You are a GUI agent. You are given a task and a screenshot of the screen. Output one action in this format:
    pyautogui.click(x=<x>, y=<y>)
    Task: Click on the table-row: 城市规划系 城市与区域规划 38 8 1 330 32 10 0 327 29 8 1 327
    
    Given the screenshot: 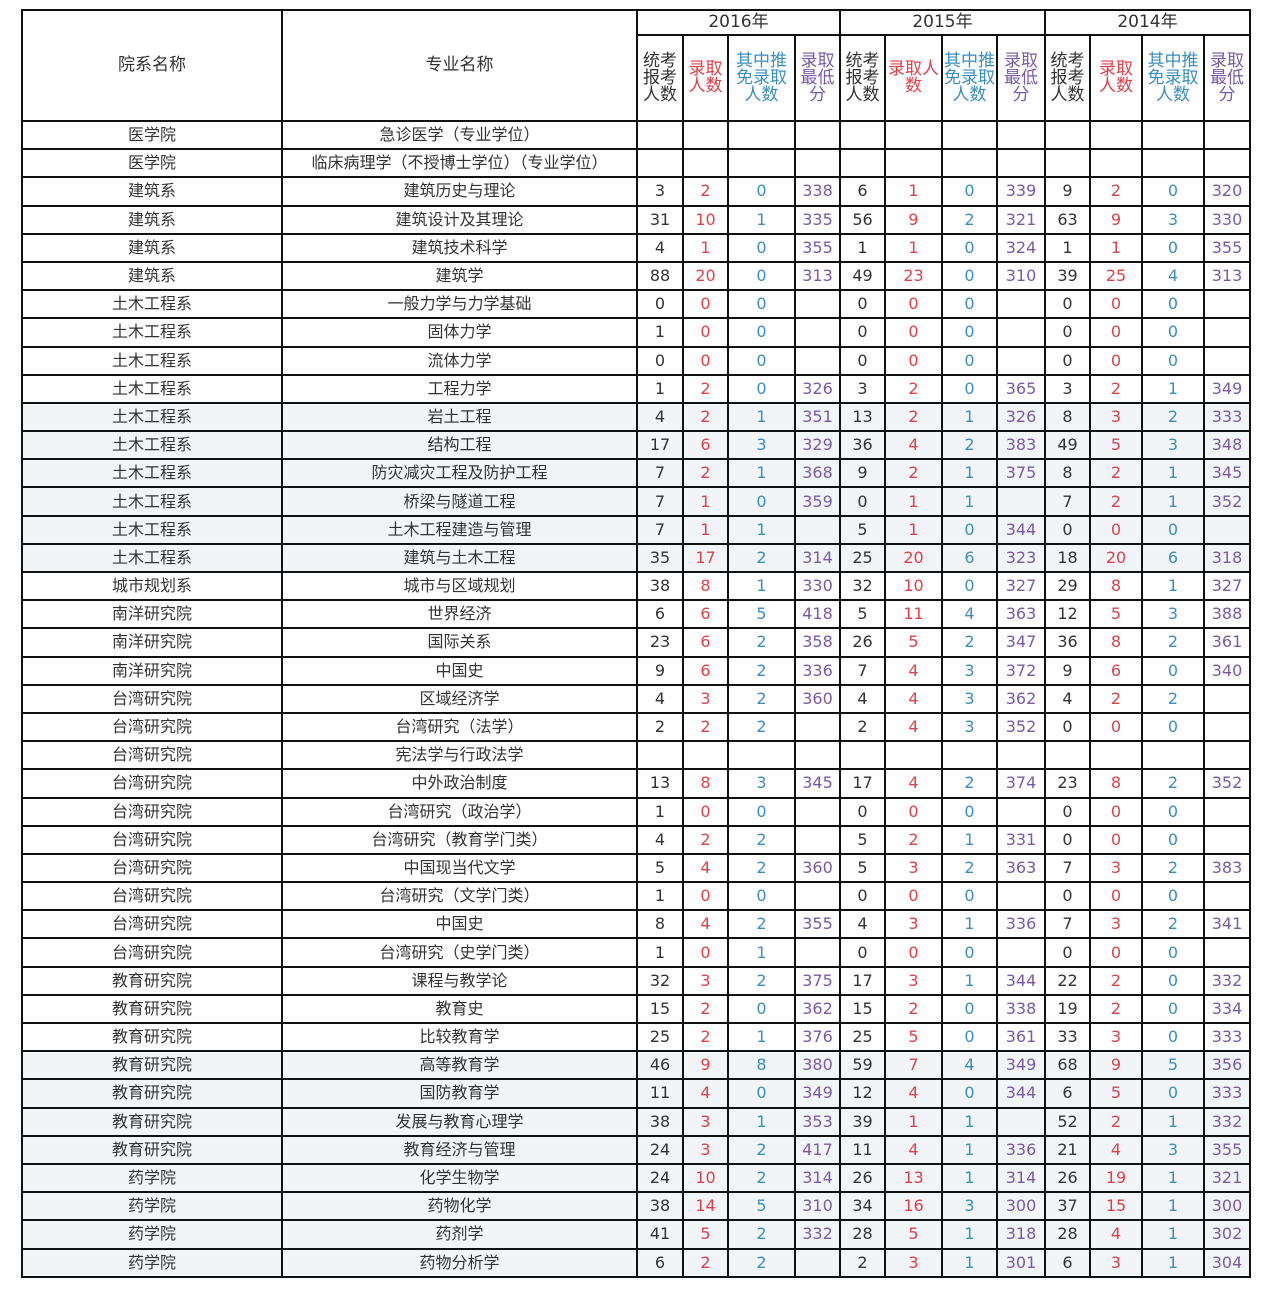 What is the action you would take?
    pyautogui.click(x=636, y=586)
    